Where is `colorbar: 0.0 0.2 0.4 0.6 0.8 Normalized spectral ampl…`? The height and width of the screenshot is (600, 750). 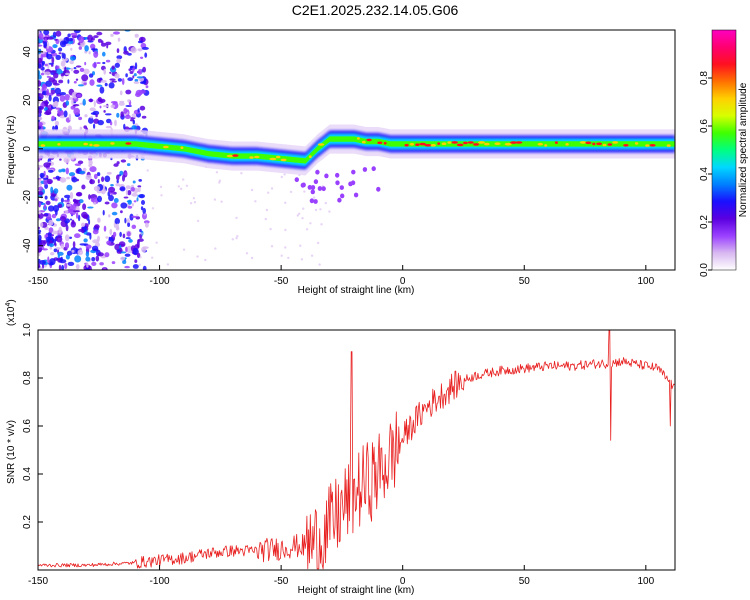
colorbar: 0.0 0.2 0.4 0.6 0.8 Normalized spectral ampl… is located at coordinates (724, 153).